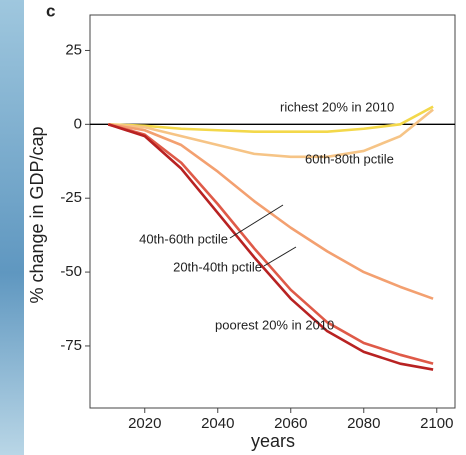 The width and height of the screenshot is (466, 455). Describe the element at coordinates (217, 266) in the screenshot. I see `series-label: 20th-40th pctile` at that location.